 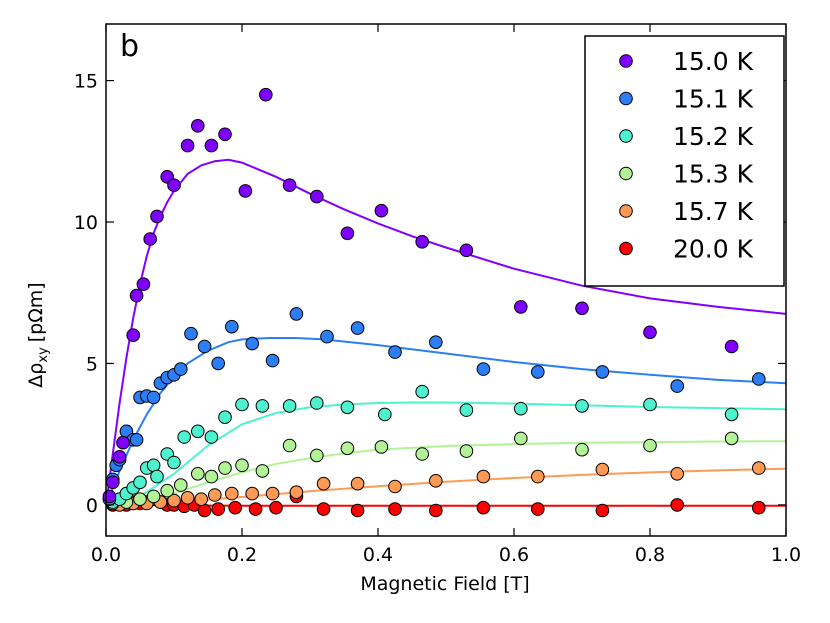 What do you see at coordinates (713, 249) in the screenshot?
I see `legend-label-5: 20.0 K` at bounding box center [713, 249].